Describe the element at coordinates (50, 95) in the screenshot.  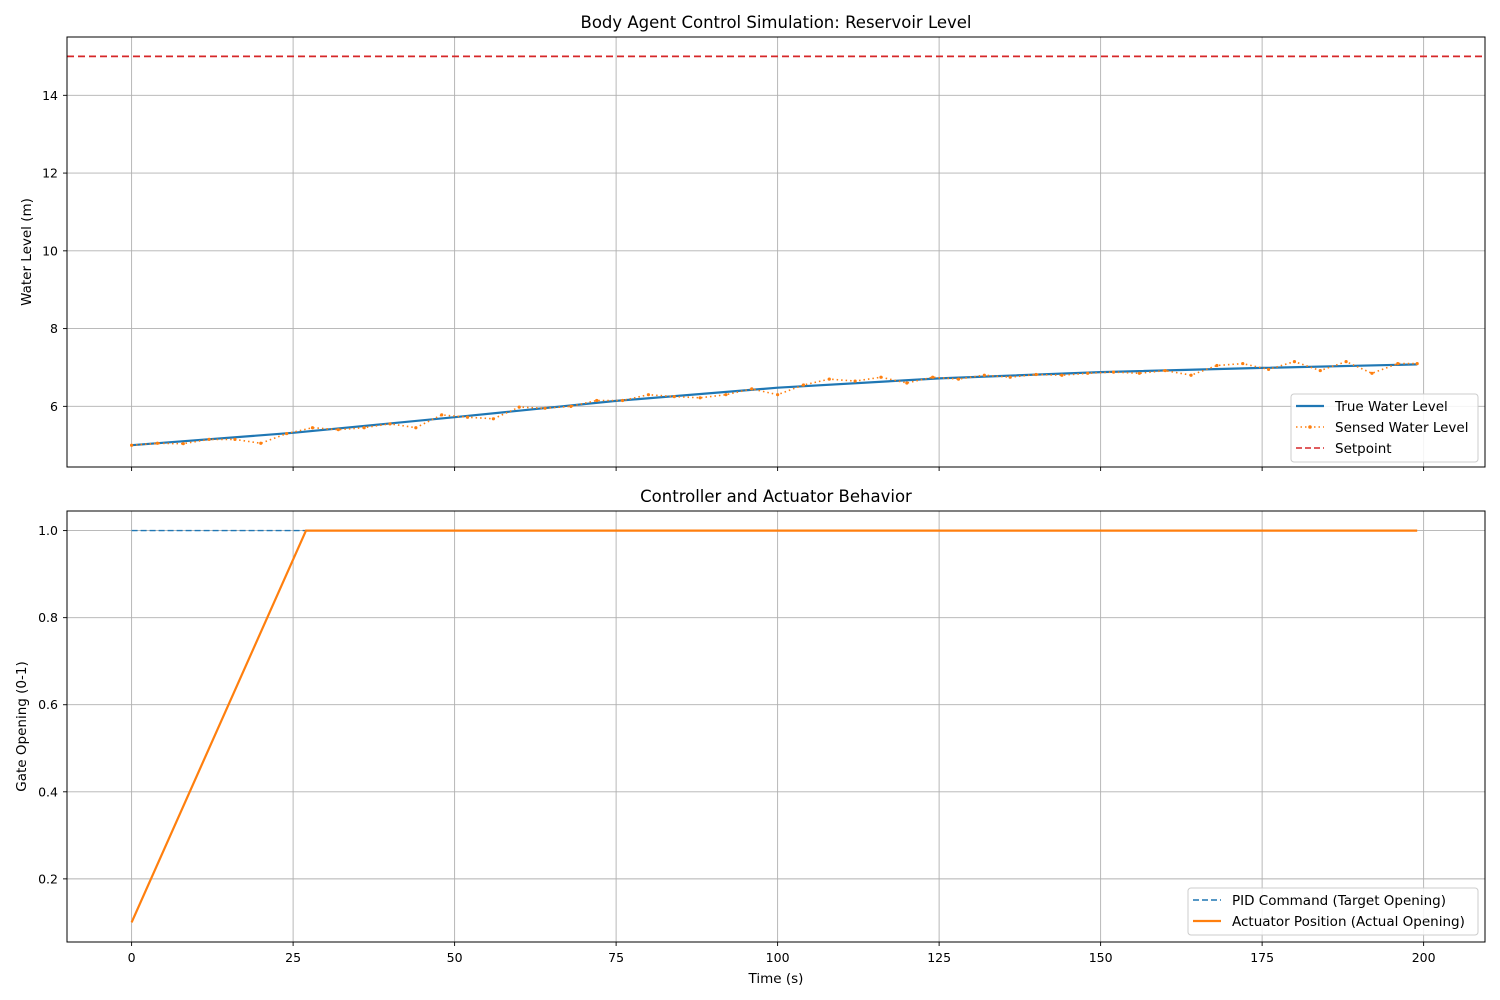
I see `y-tick-label: 14` at that location.